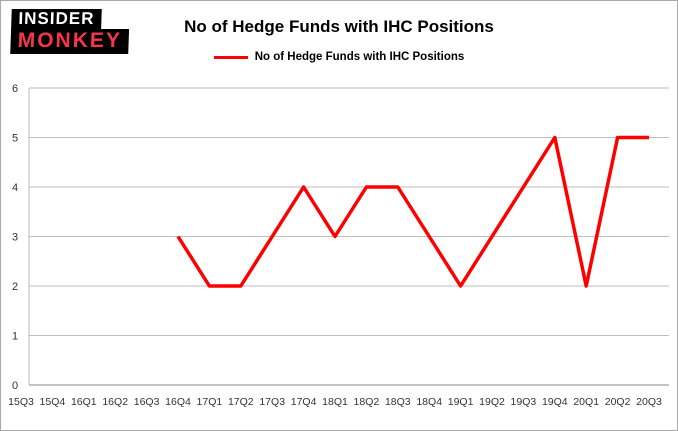 The image size is (678, 431). Describe the element at coordinates (70, 41) in the screenshot. I see `logo-line-monkey: MONKEY` at that location.